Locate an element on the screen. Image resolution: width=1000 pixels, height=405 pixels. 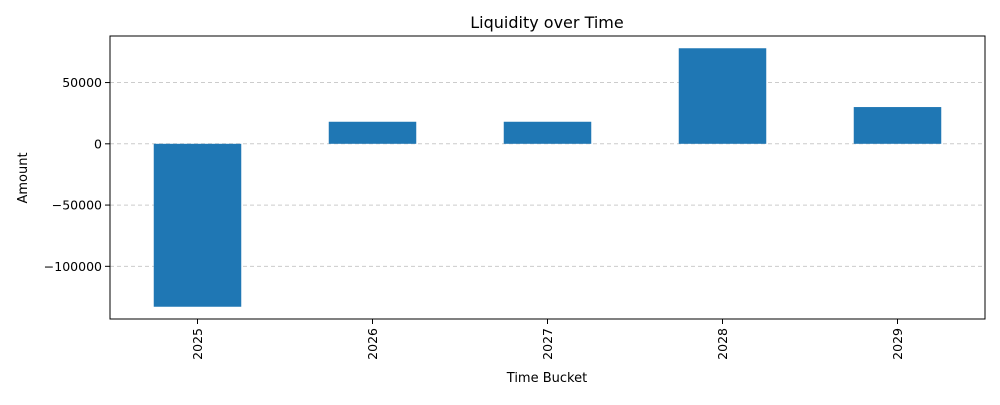
x-tick-label: 2028 is located at coordinates (722, 344).